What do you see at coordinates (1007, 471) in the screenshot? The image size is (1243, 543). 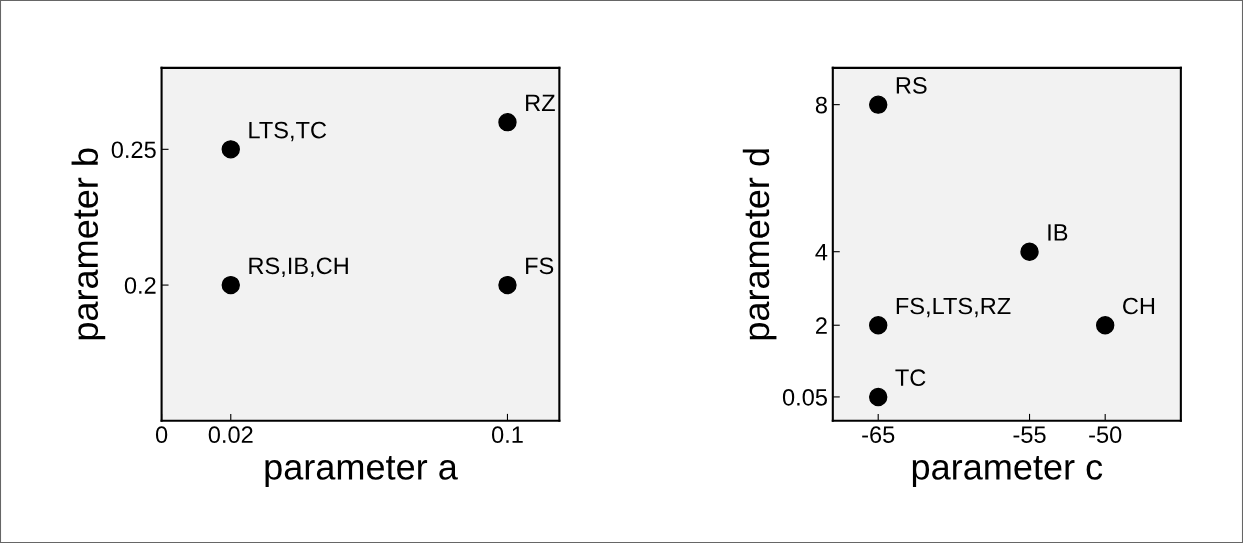 I see `x-axis-title: parameter c` at bounding box center [1007, 471].